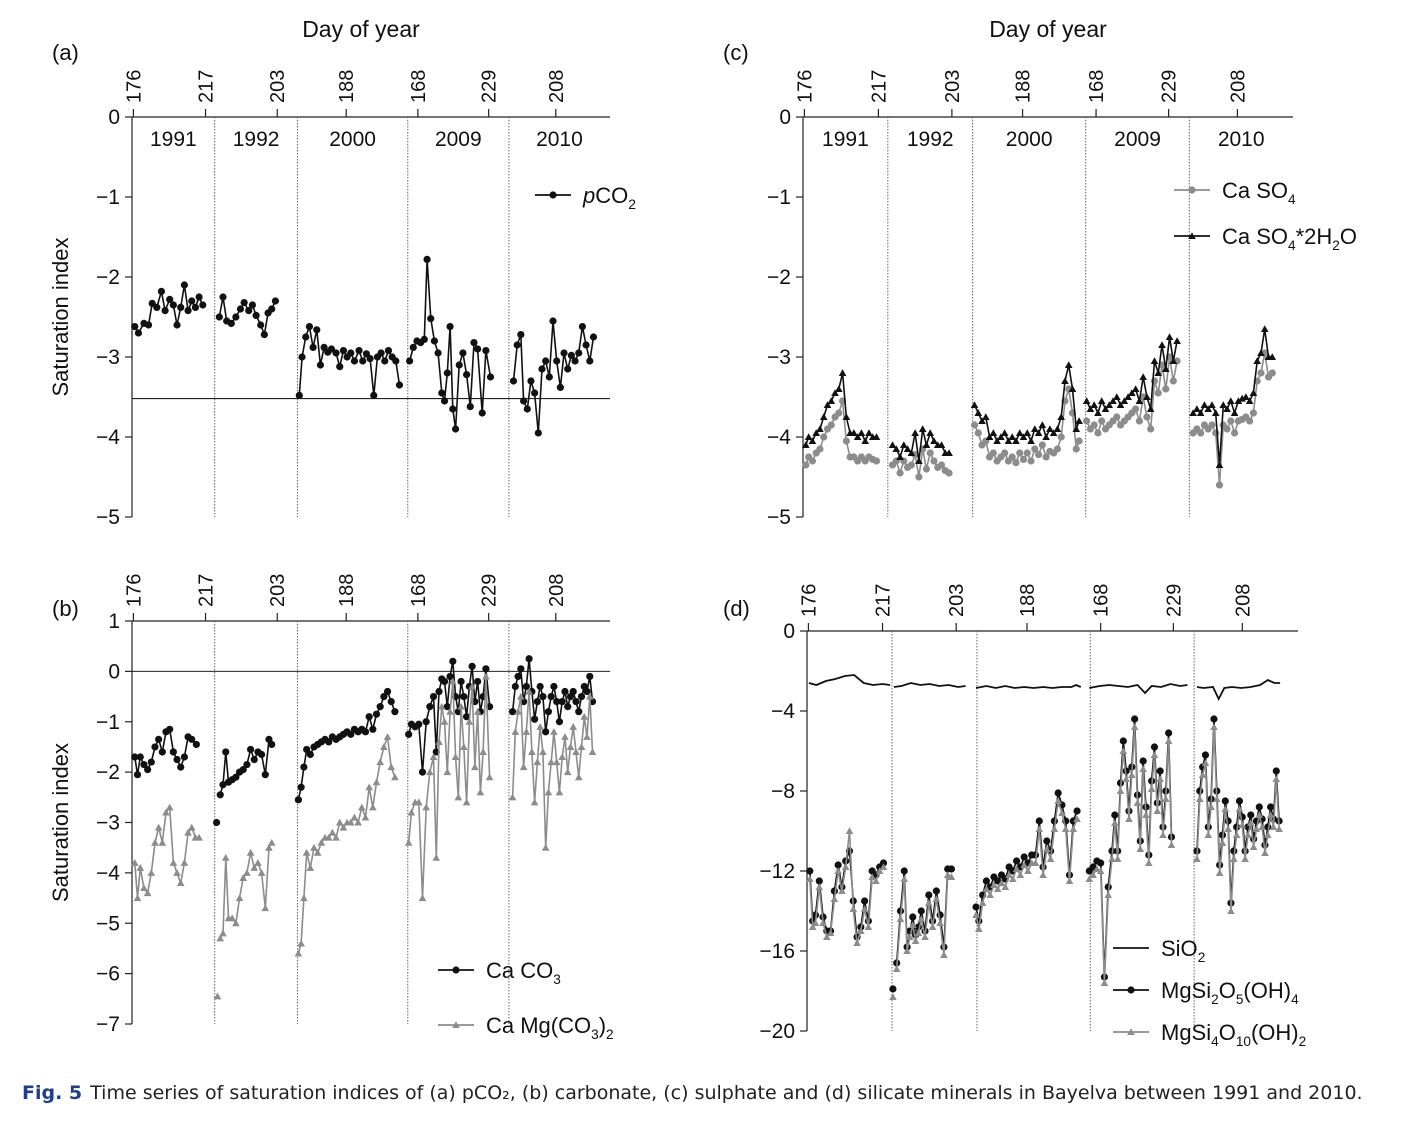 The height and width of the screenshot is (1140, 1408). I want to click on y-tick-label: −4, so click(108, 437).